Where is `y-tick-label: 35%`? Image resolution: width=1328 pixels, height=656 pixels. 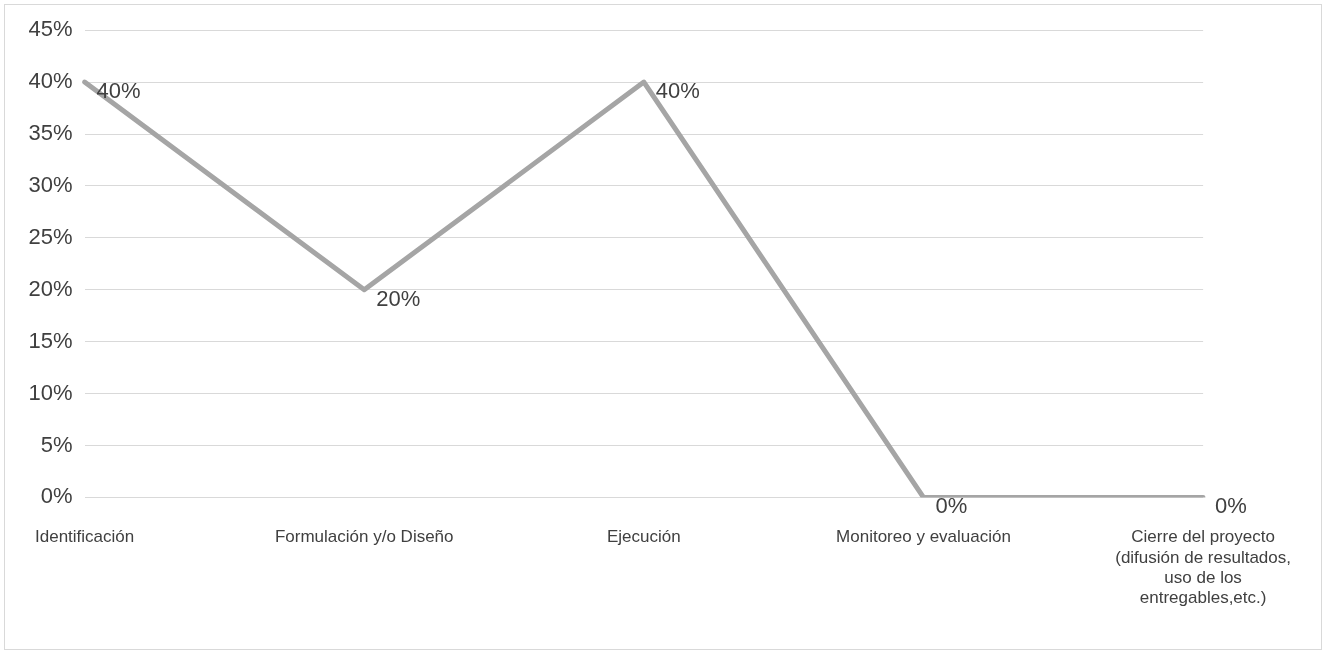 y-tick-label: 35% is located at coordinates (50, 133).